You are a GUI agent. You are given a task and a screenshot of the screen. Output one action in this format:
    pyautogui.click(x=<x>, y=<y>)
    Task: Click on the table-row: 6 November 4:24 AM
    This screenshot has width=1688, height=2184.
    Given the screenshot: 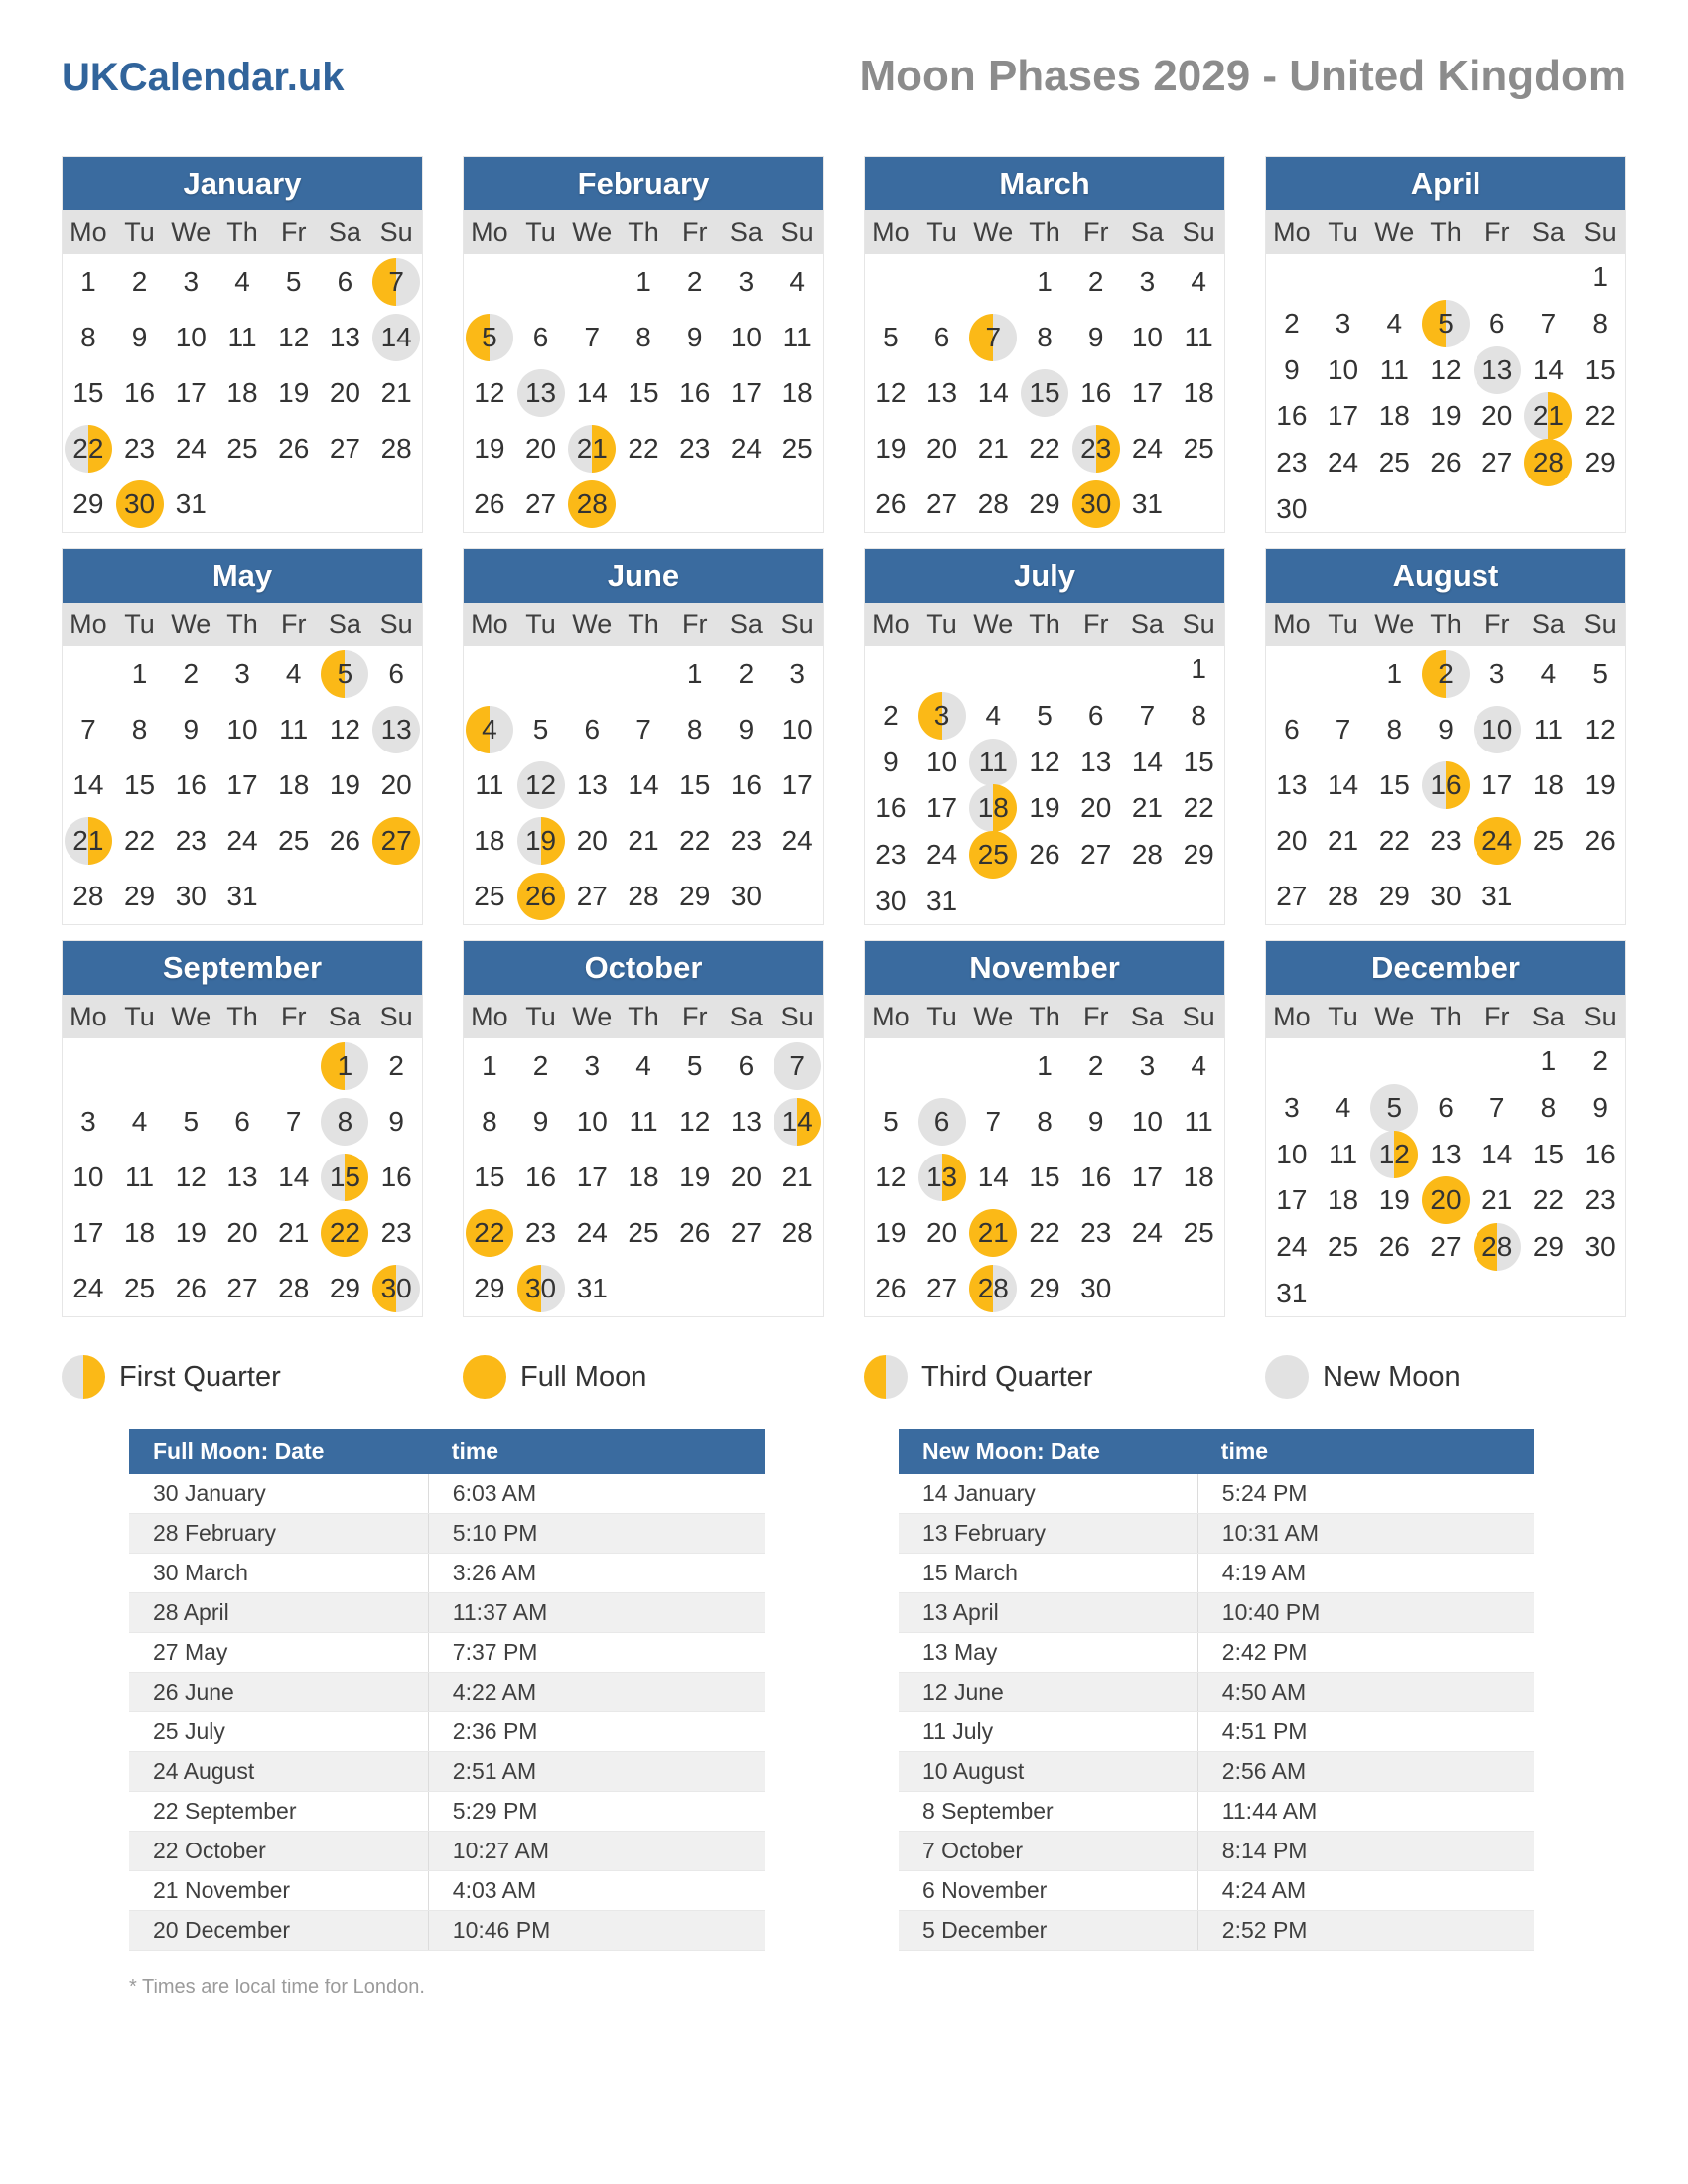 What is the action you would take?
    pyautogui.click(x=1216, y=1891)
    